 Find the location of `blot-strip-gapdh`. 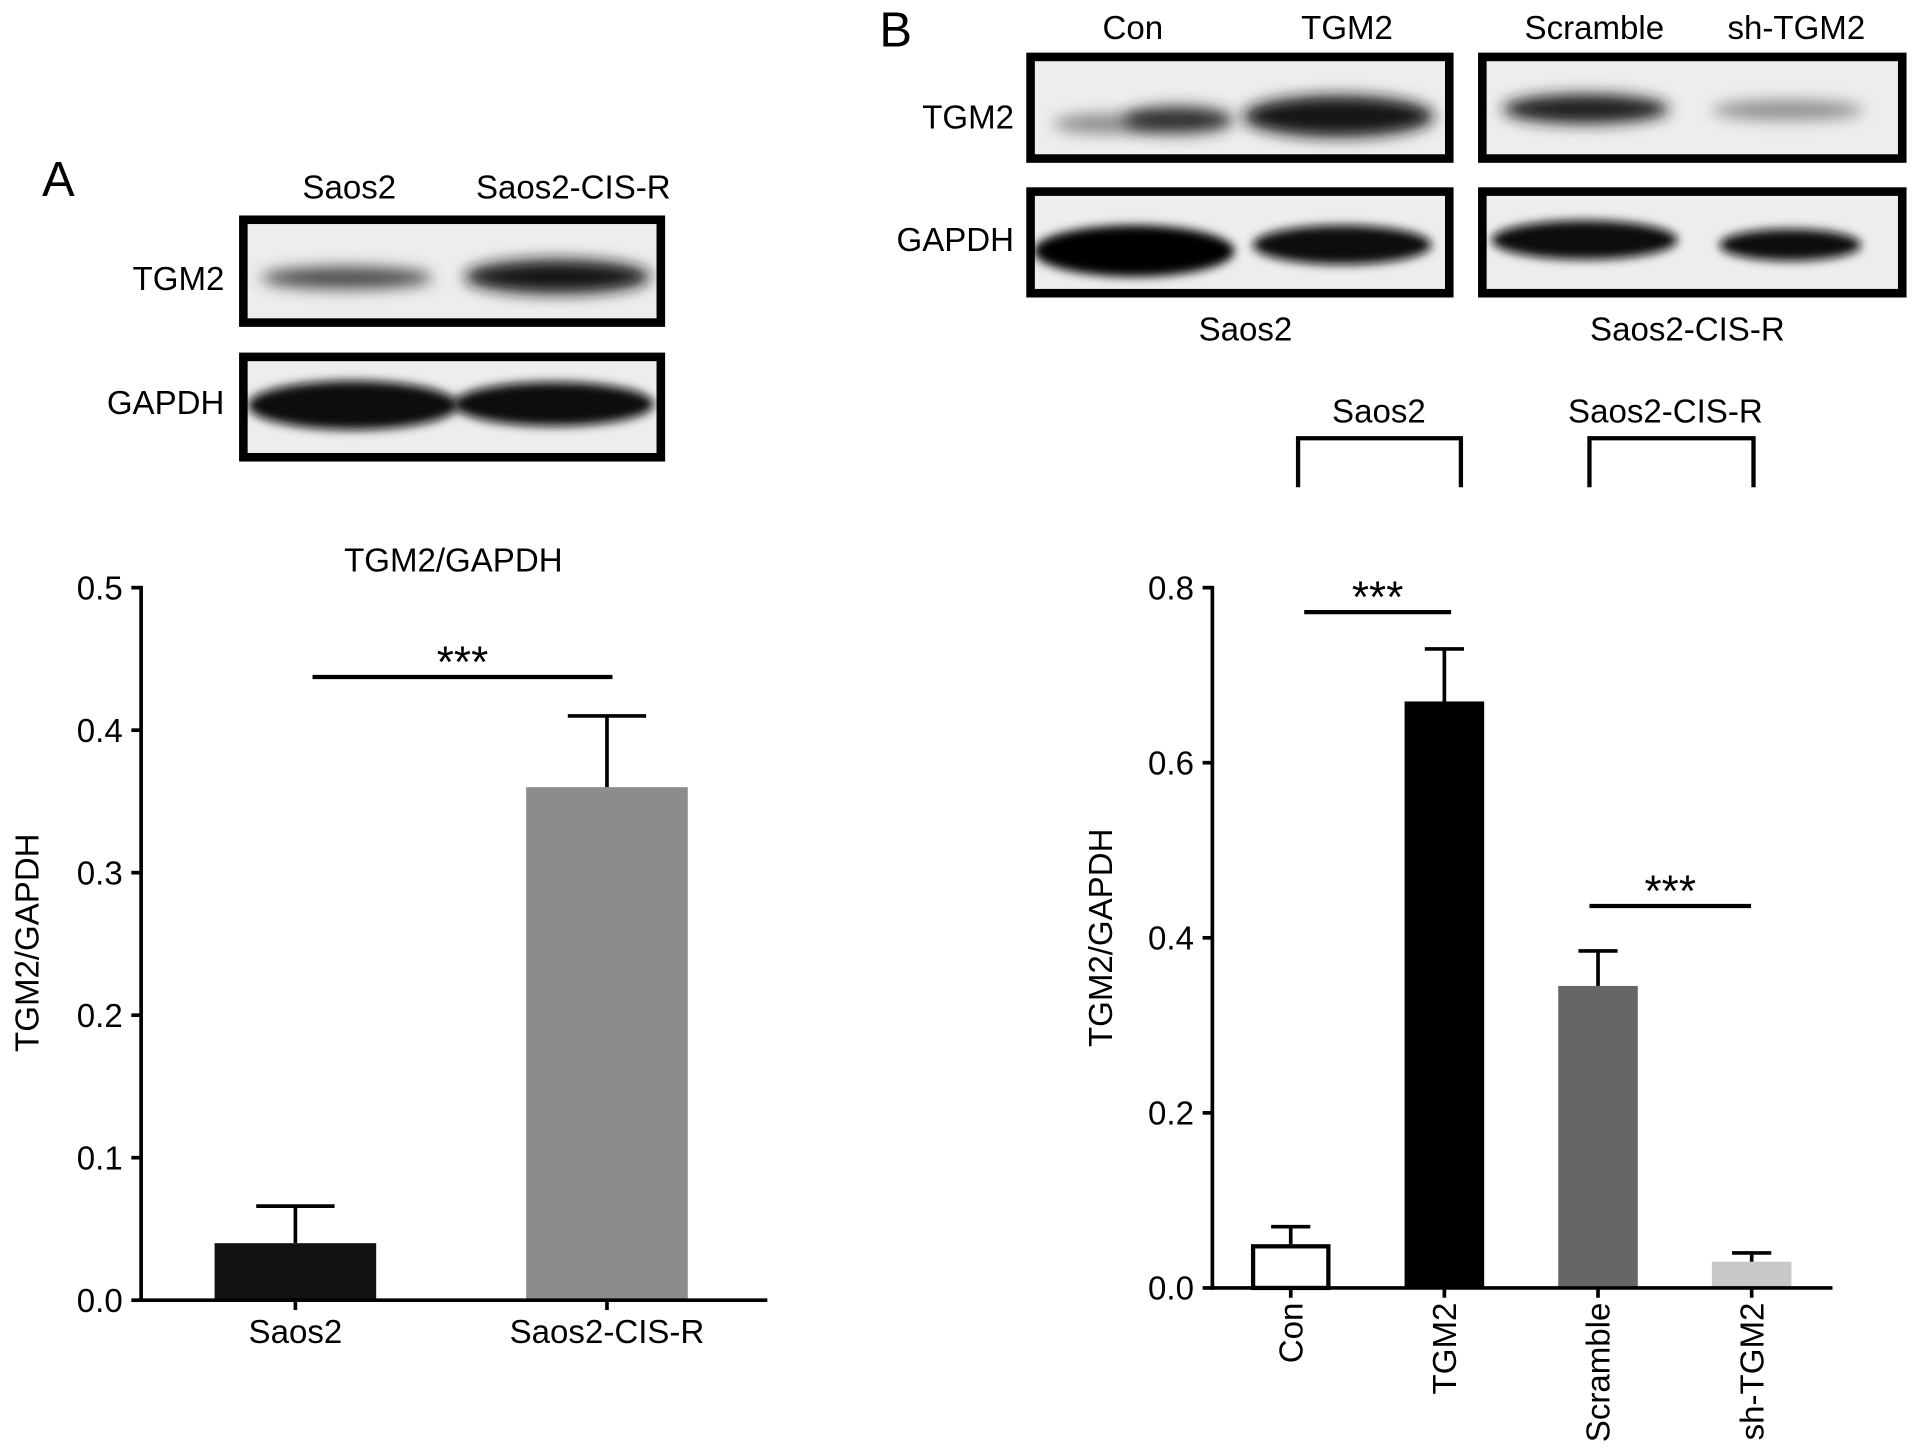

blot-strip-gapdh is located at coordinates (452, 407).